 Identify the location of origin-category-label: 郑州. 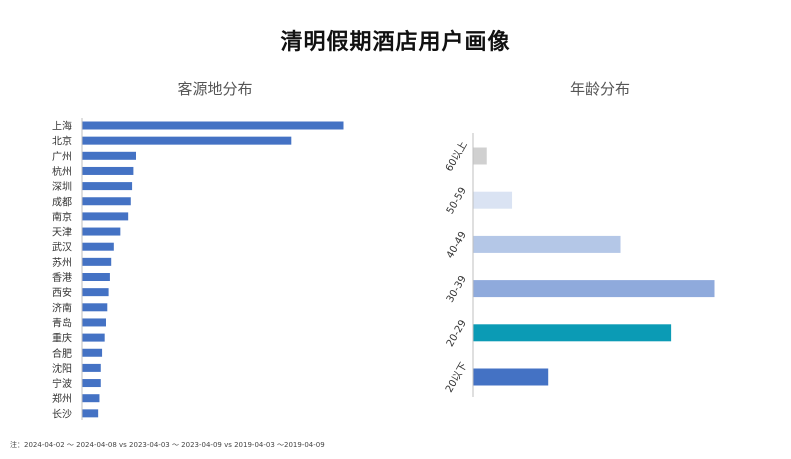
(62, 398).